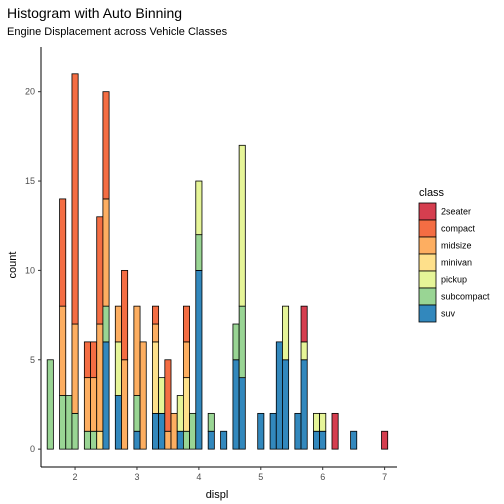 The width and height of the screenshot is (504, 504). What do you see at coordinates (427, 296) in the screenshot?
I see `legend-key-subcompact` at bounding box center [427, 296].